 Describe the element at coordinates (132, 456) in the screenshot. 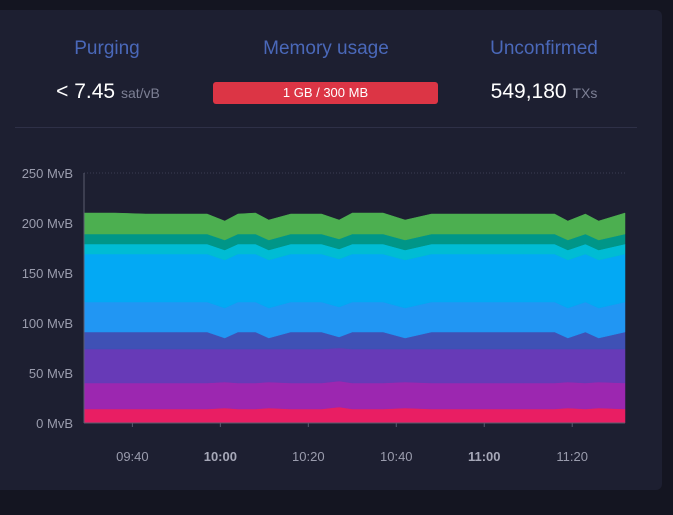

I see `x-tick-label: 09:40` at that location.